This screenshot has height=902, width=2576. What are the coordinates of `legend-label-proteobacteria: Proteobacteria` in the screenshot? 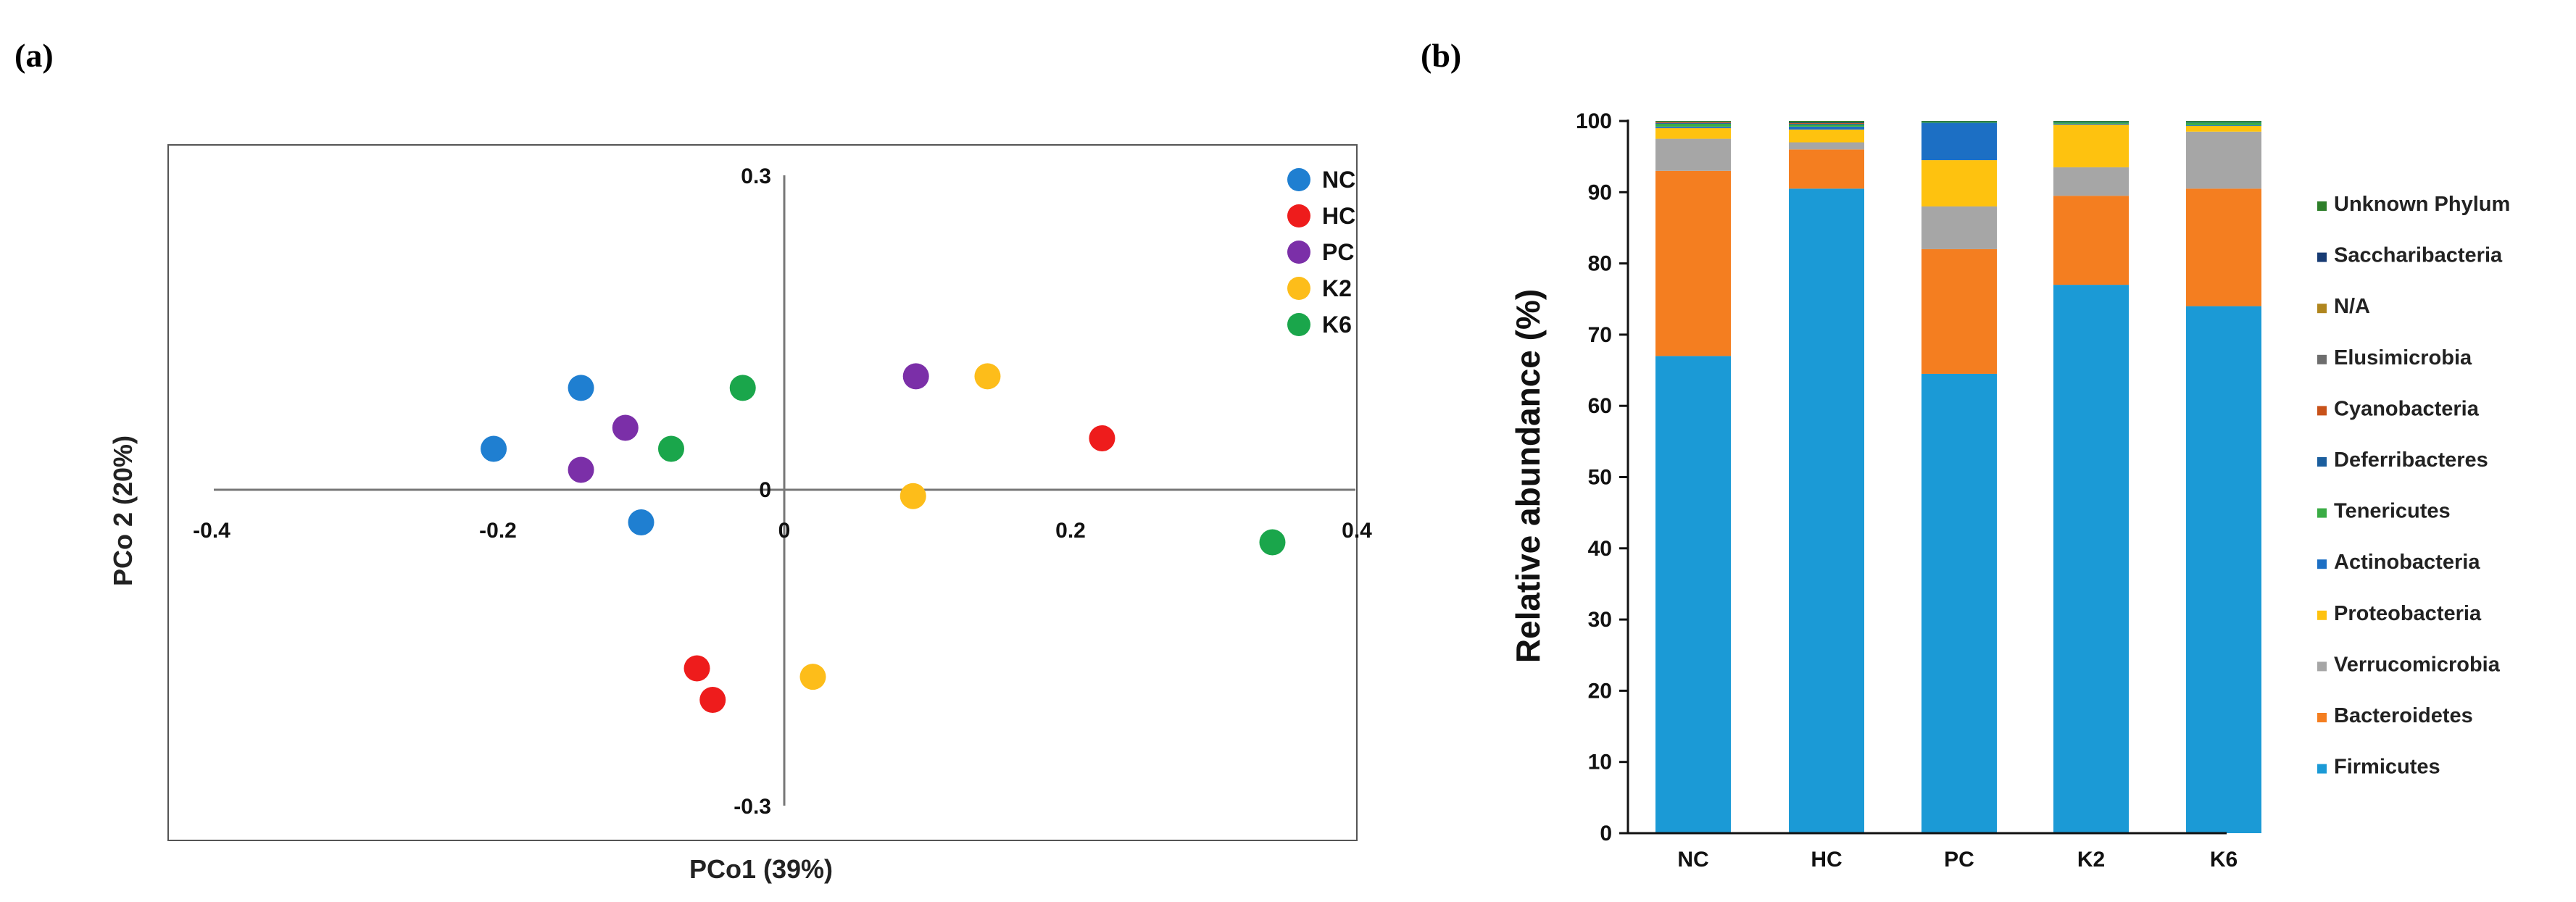 It's located at (2408, 613).